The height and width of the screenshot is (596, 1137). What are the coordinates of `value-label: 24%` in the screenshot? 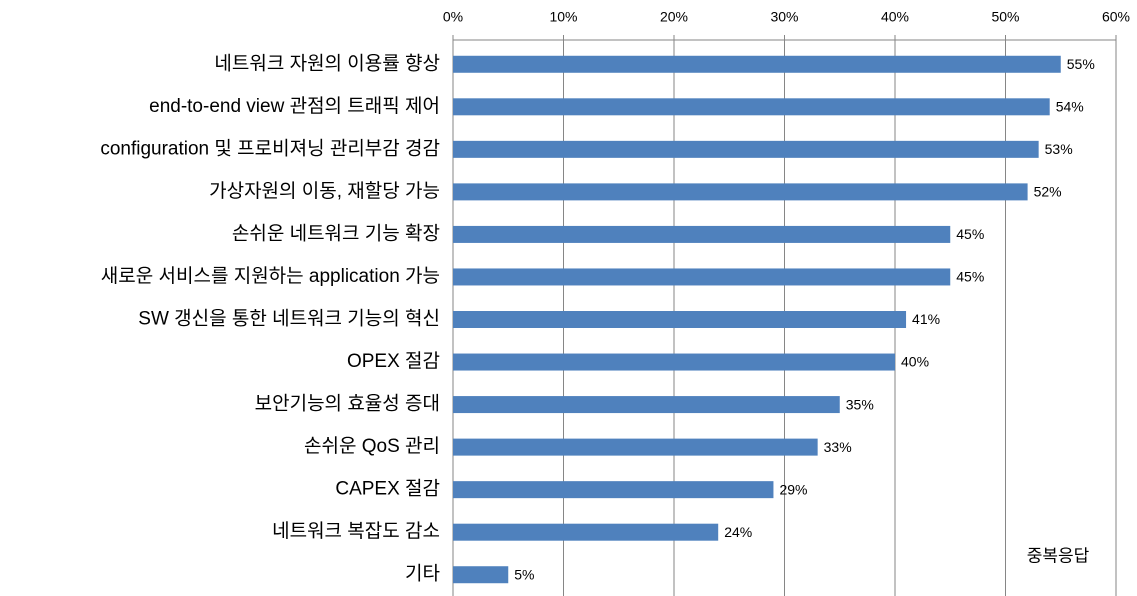 It's located at (738, 532).